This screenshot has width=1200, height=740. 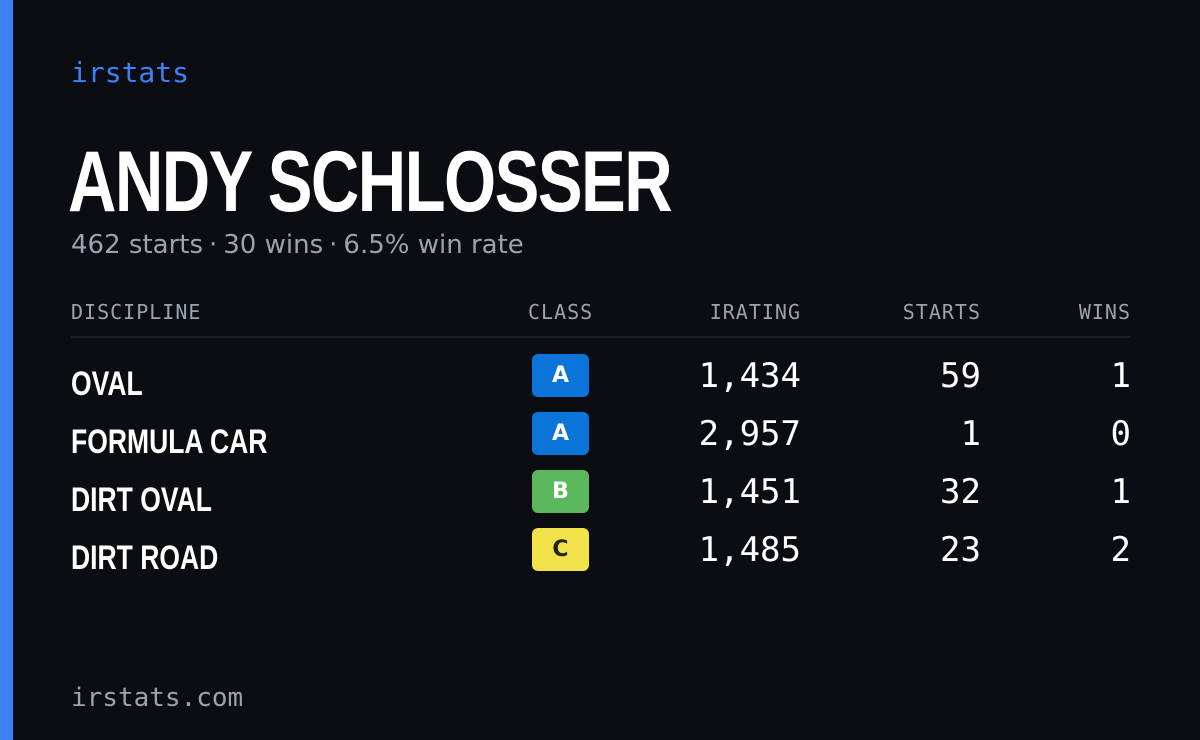 I want to click on irating-value: 2,957, so click(x=749, y=434).